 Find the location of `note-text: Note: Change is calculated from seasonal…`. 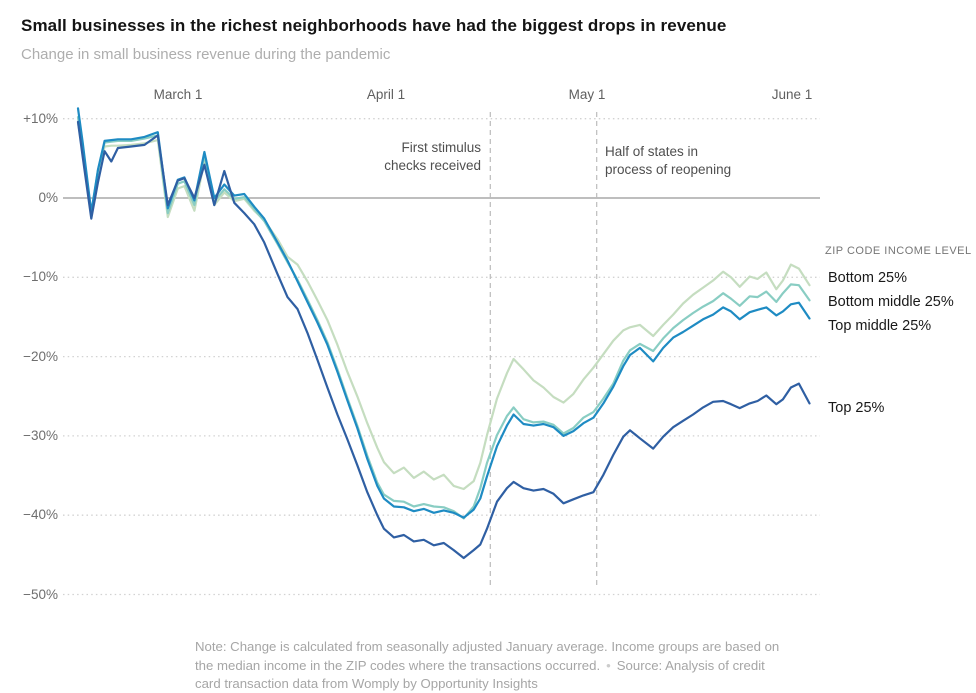

note-text: Note: Change is calculated from seasonal… is located at coordinates (487, 656).